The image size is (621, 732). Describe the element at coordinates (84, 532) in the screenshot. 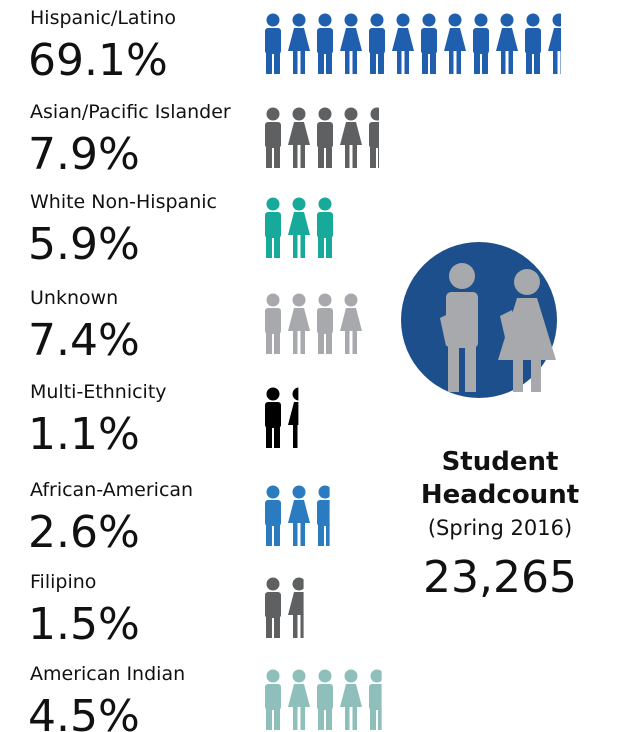

I see `group-percent: 2.6%` at that location.